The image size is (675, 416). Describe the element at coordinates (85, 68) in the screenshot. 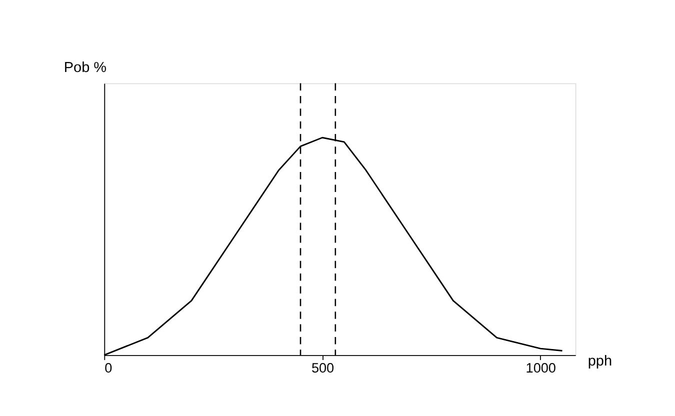

I see `y-axis-title: Pob %` at that location.